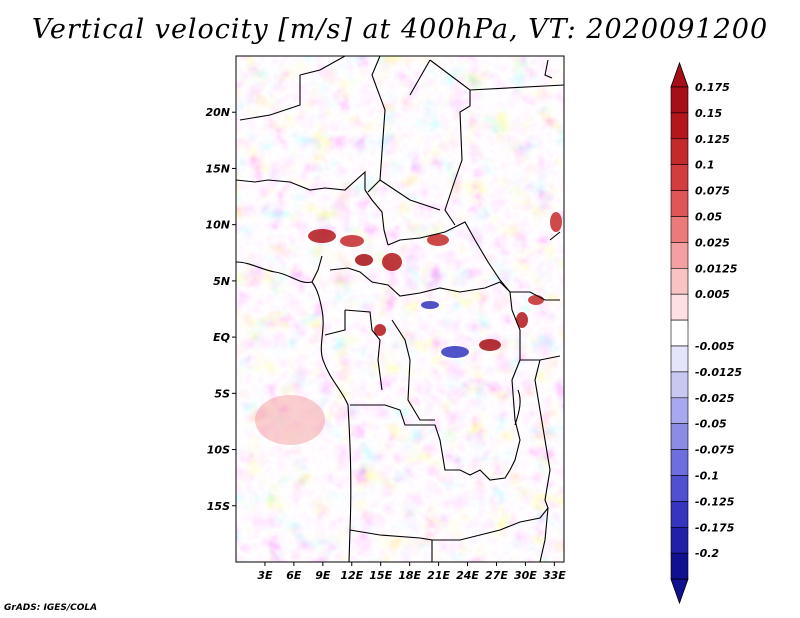 Image resolution: width=800 pixels, height=618 pixels. I want to click on lat-tick-label: 10N, so click(217, 225).